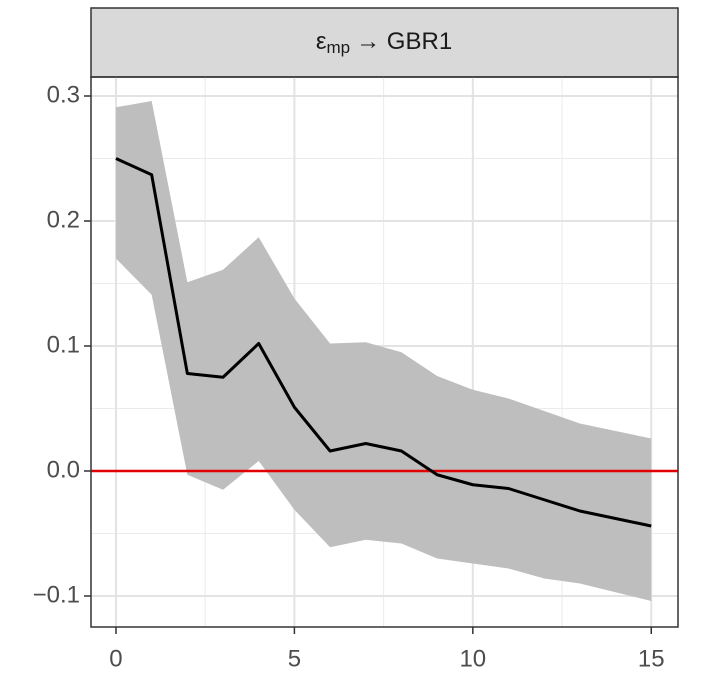 This screenshot has width=706, height=681. I want to click on facet-strip, so click(384, 42).